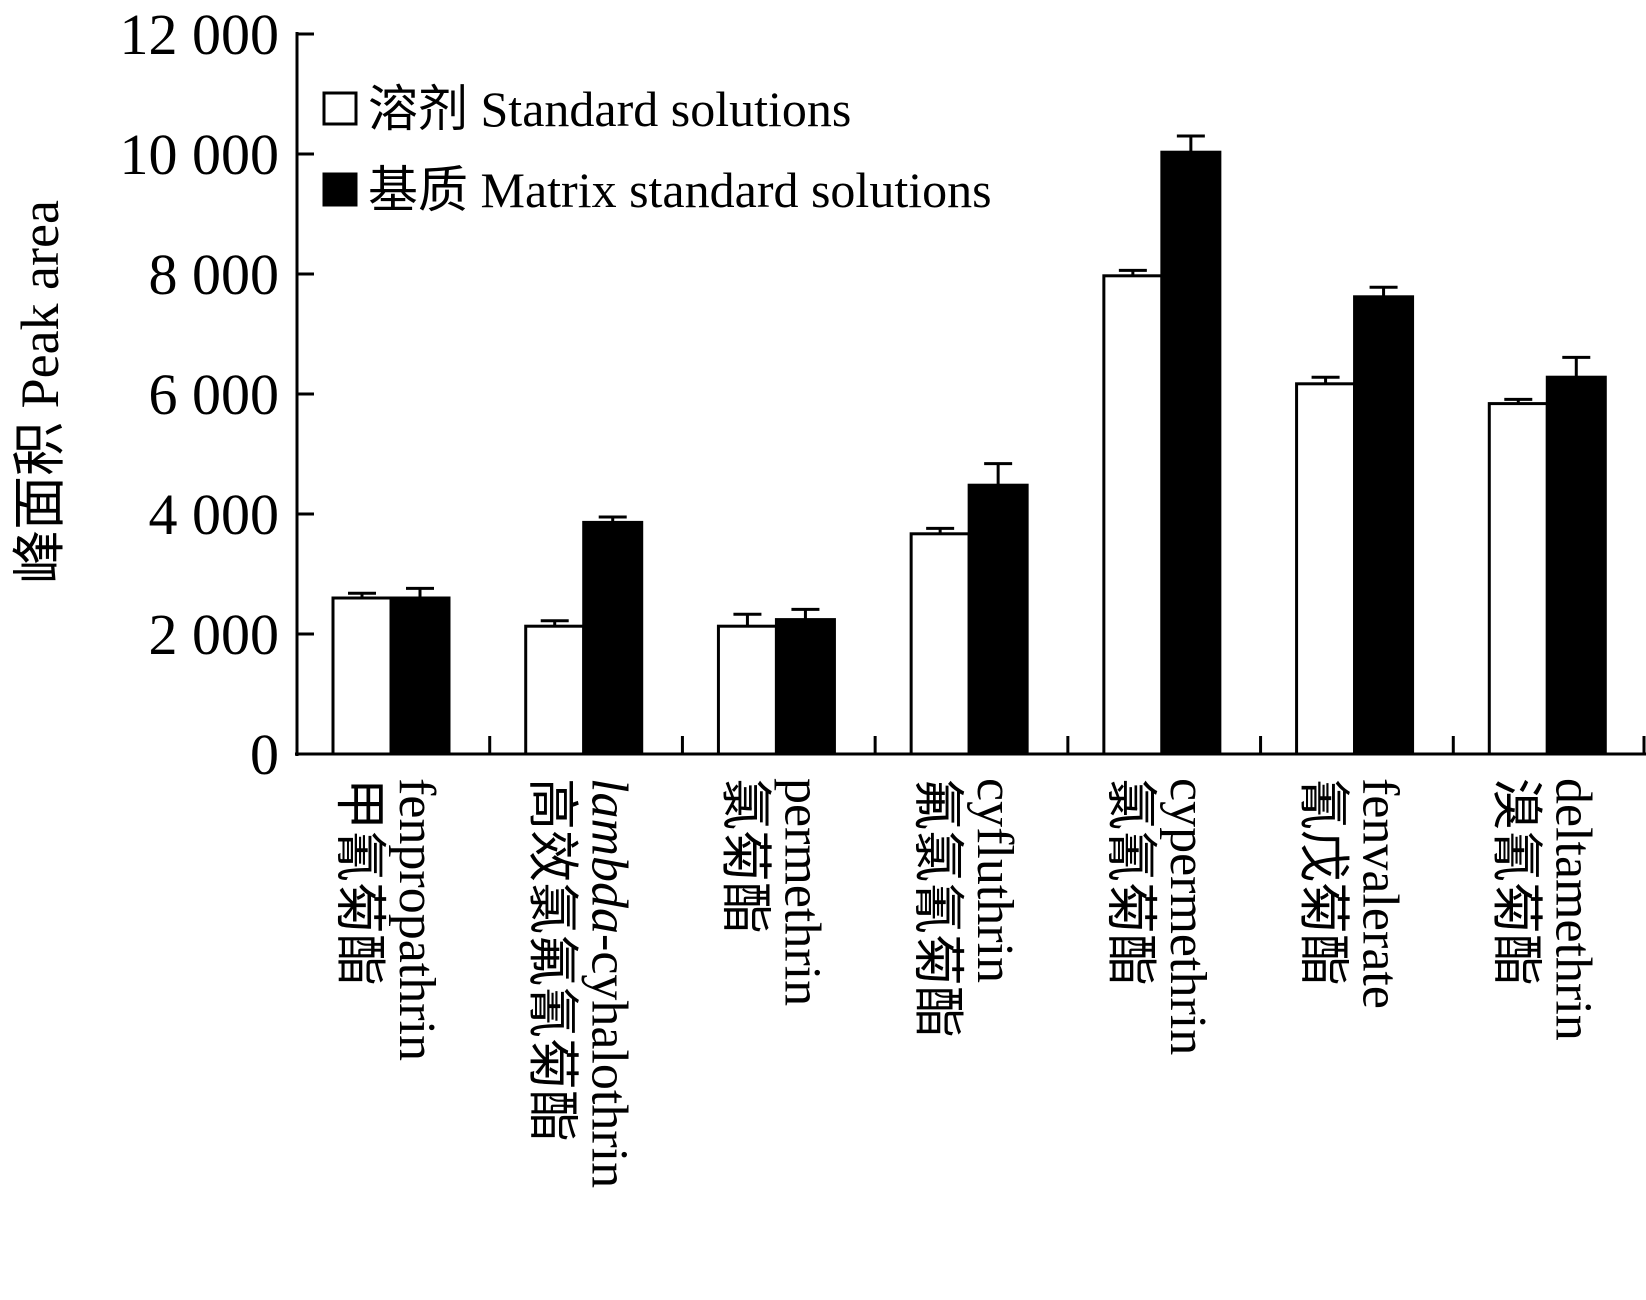 The image size is (1646, 1300). What do you see at coordinates (609, 109) in the screenshot?
I see `legend-label: 溶剂 Standard solutions` at bounding box center [609, 109].